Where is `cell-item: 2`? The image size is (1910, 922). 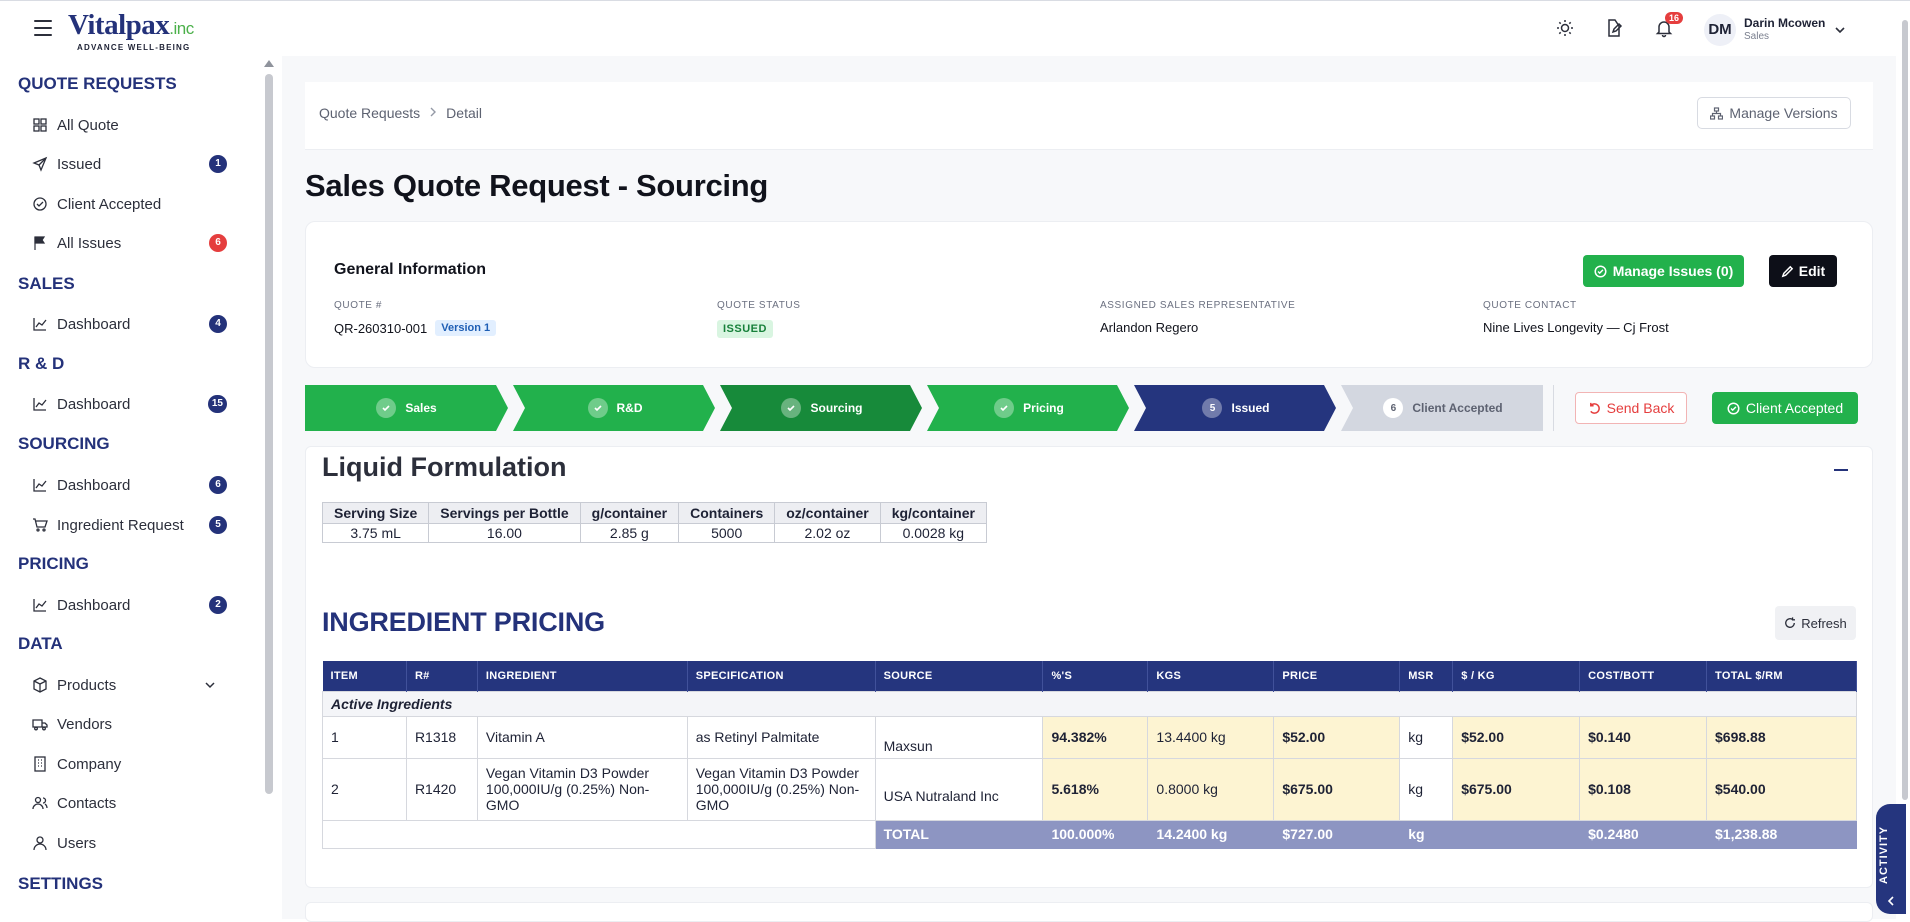
cell-item: 2 is located at coordinates (364, 789).